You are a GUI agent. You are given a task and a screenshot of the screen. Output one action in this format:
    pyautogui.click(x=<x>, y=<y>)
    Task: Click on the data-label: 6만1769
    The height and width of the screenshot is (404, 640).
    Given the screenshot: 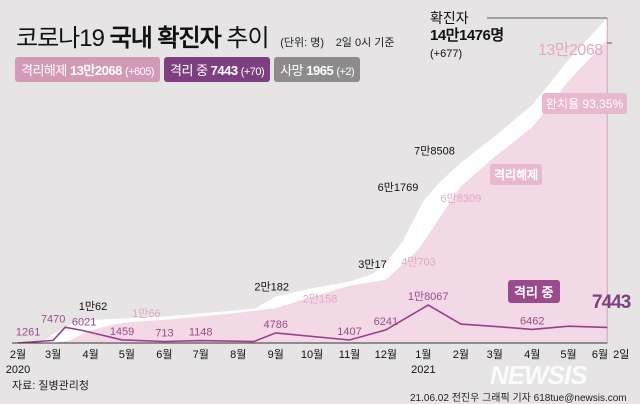 What is the action you would take?
    pyautogui.click(x=398, y=187)
    